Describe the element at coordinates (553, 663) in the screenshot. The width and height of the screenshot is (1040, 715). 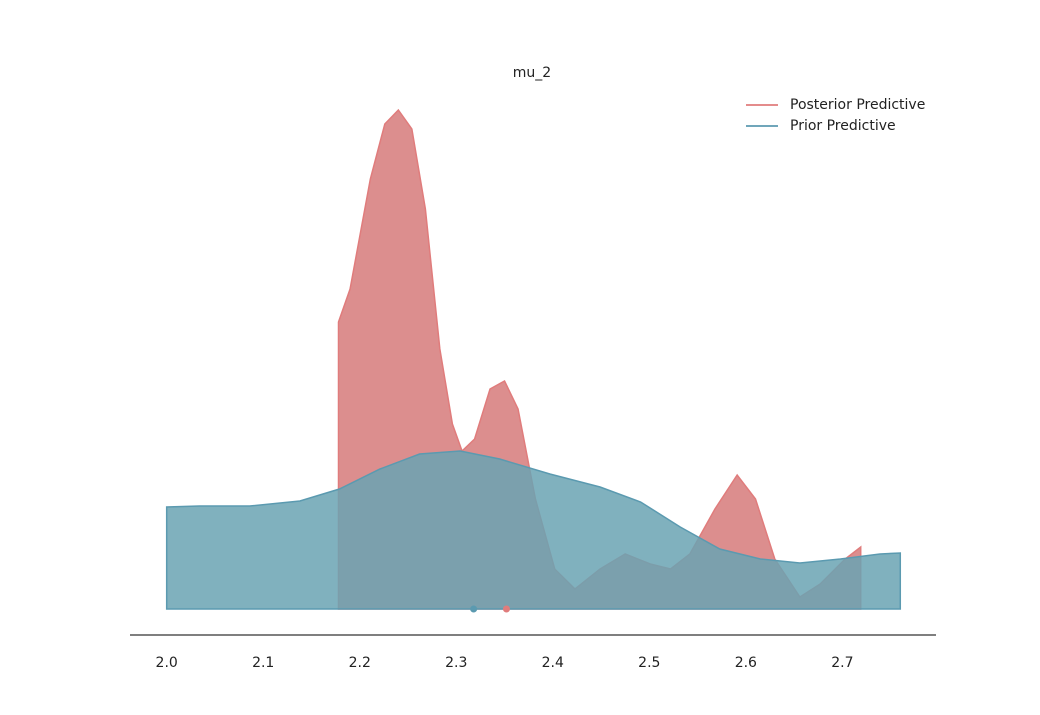
I see `x-tick-label: 2.4` at that location.